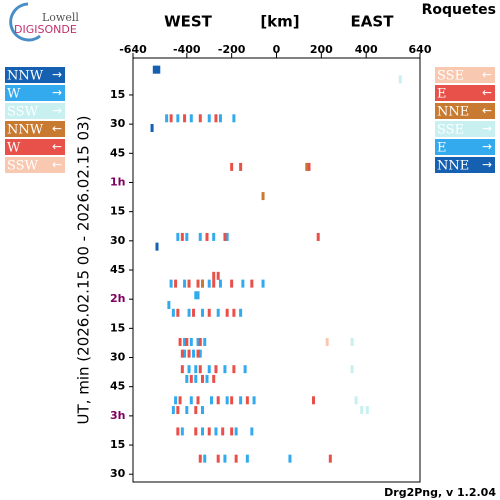  I want to click on unit-label: [km], so click(279, 22).